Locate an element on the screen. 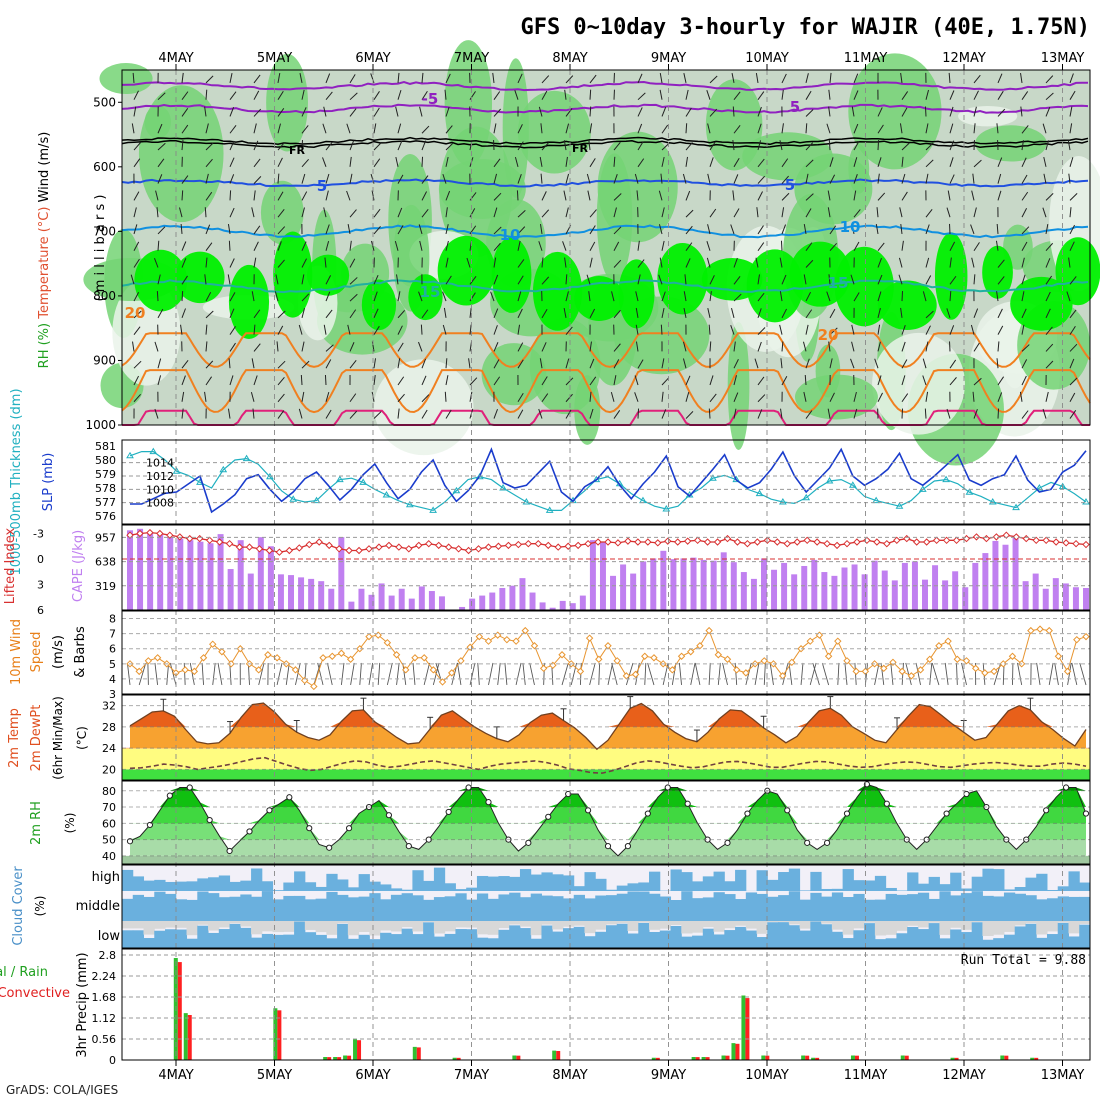  precip-bar is located at coordinates (733, 1051).